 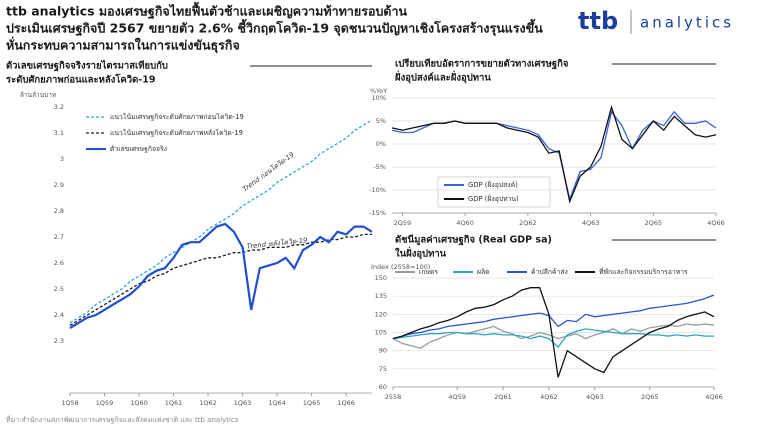 What do you see at coordinates (59, 263) in the screenshot?
I see `y-tick-label: 2.6` at bounding box center [59, 263].